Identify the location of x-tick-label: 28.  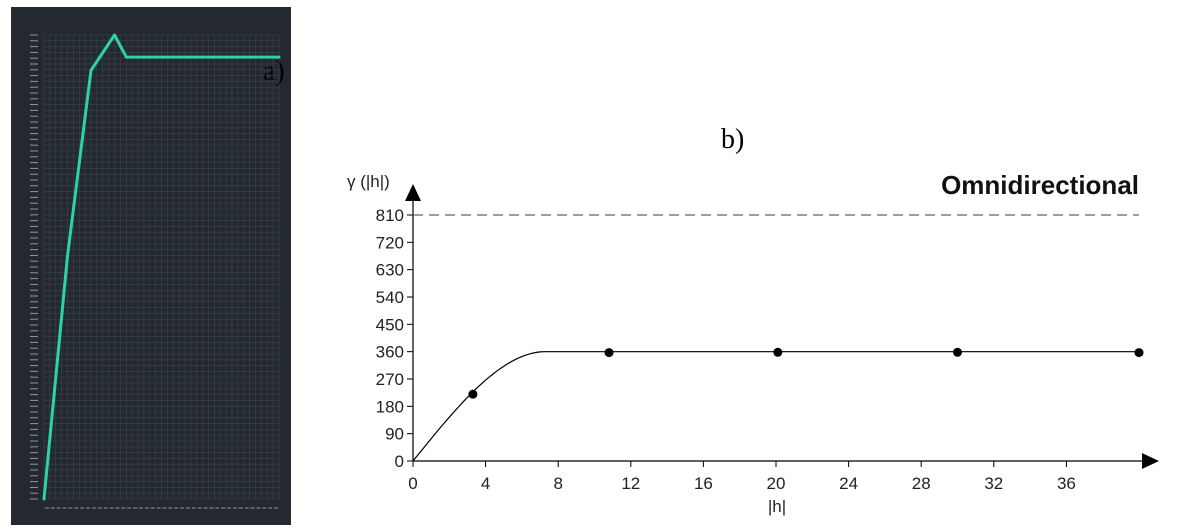
(921, 483).